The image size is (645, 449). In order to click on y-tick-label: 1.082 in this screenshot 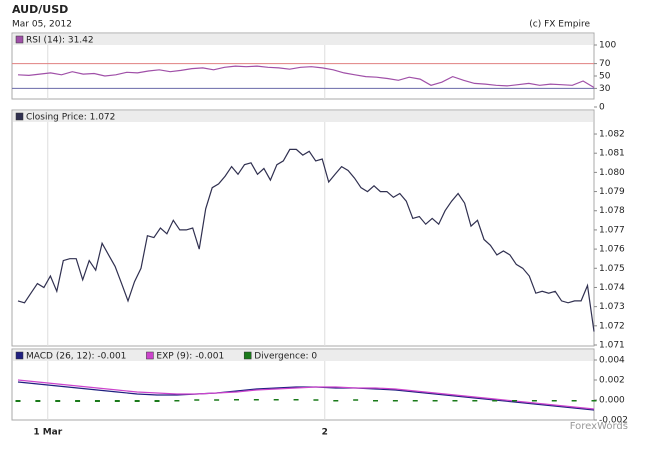, I will do `click(612, 135)`.